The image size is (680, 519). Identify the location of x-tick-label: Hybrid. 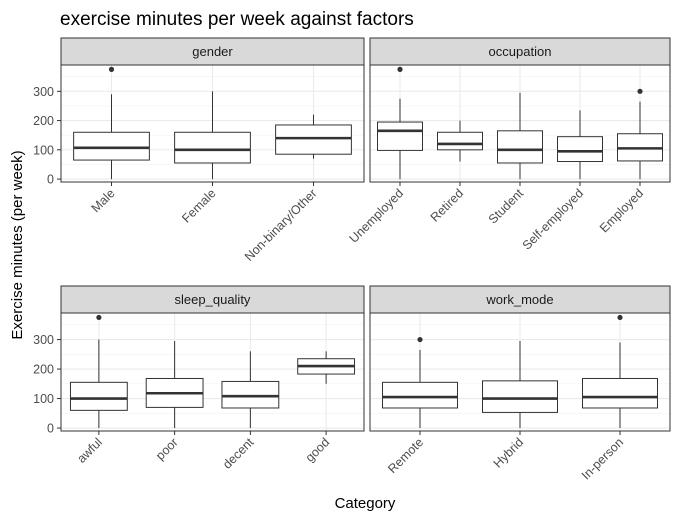
(508, 452).